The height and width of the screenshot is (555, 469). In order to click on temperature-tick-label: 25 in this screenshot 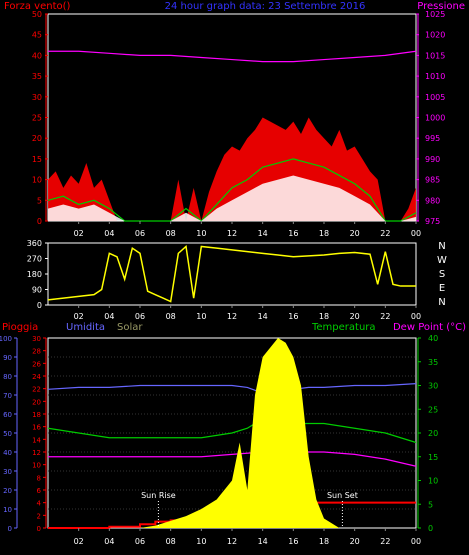, I will do `click(433, 409)`.